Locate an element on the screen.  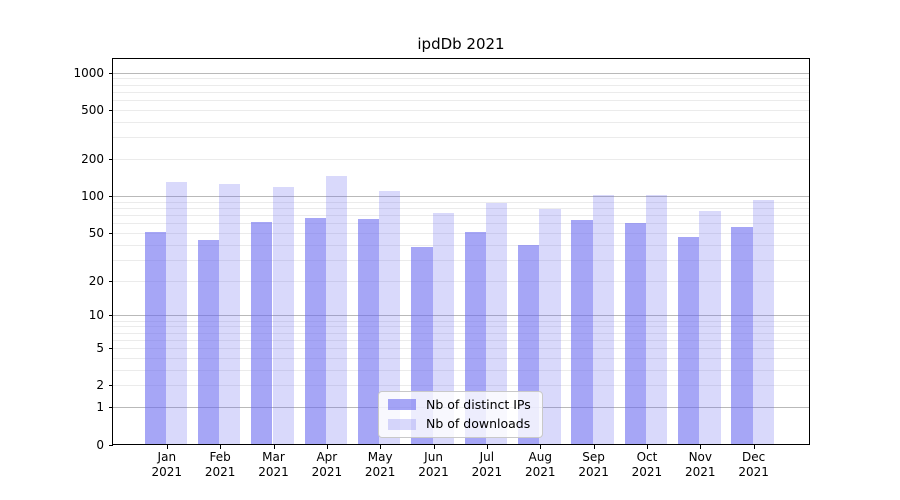
bar-distinct-ips-apr is located at coordinates (315, 331).